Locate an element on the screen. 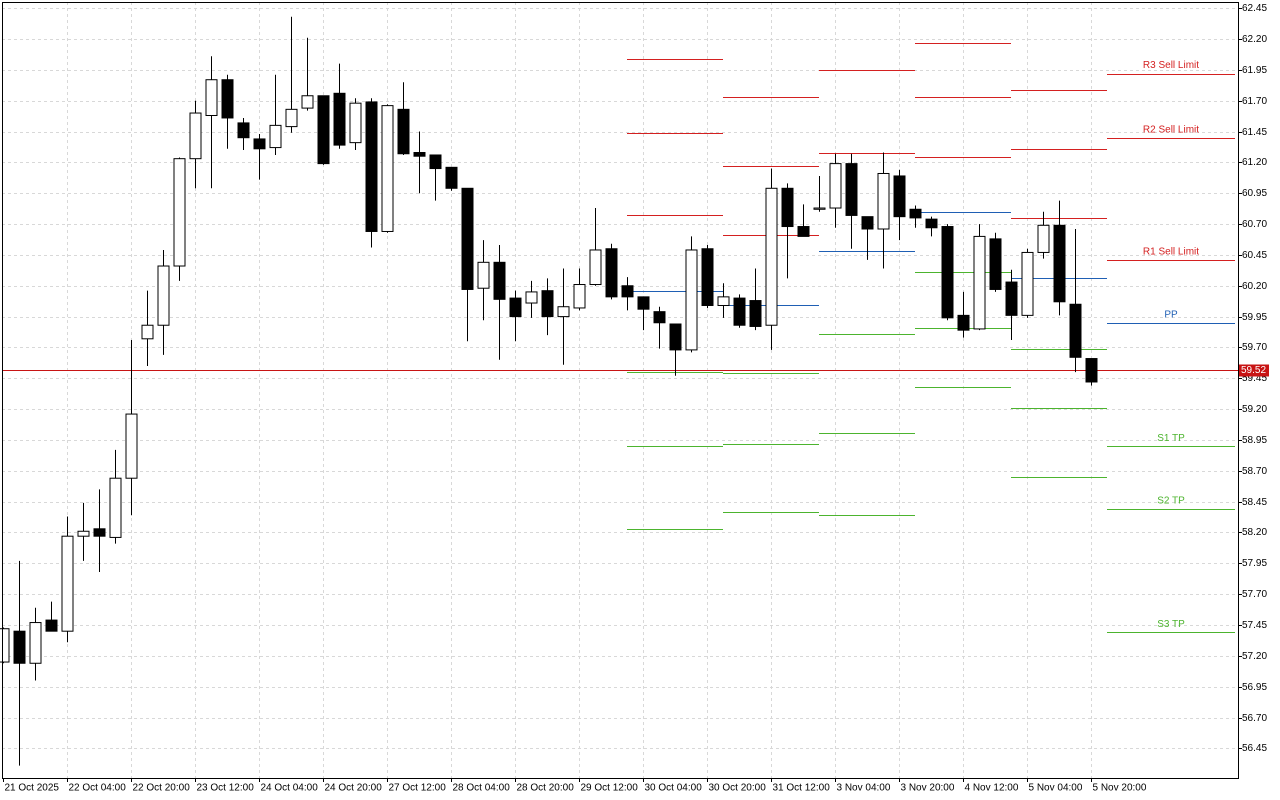 This screenshot has width=1280, height=800. pivot-label: PP is located at coordinates (1171, 314).